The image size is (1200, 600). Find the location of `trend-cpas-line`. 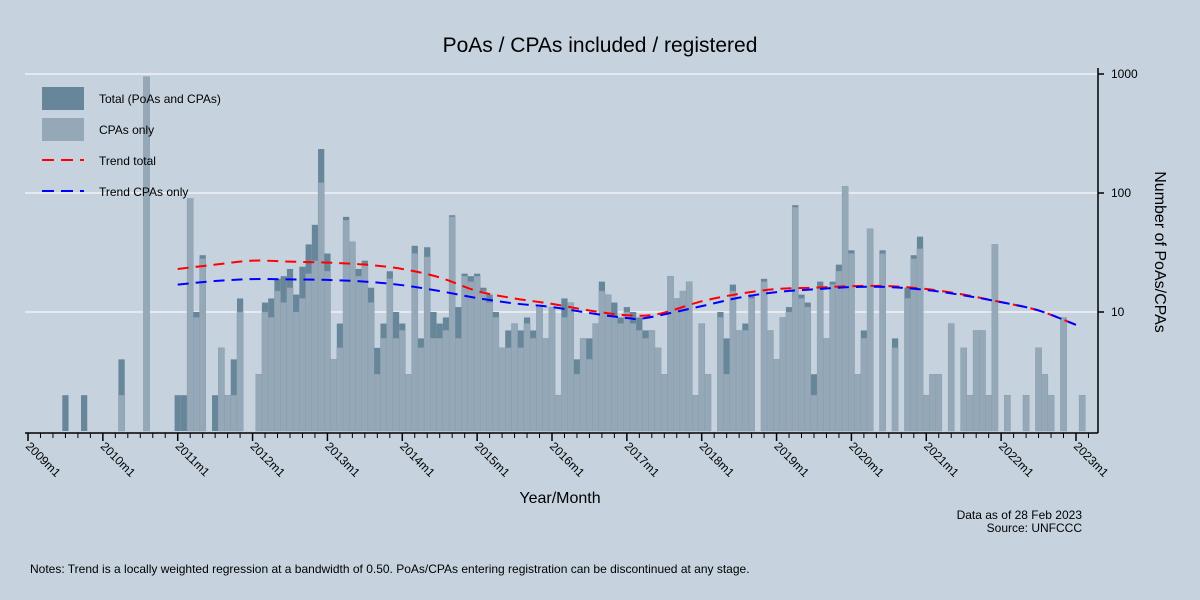

trend-cpas-line is located at coordinates (627, 302).